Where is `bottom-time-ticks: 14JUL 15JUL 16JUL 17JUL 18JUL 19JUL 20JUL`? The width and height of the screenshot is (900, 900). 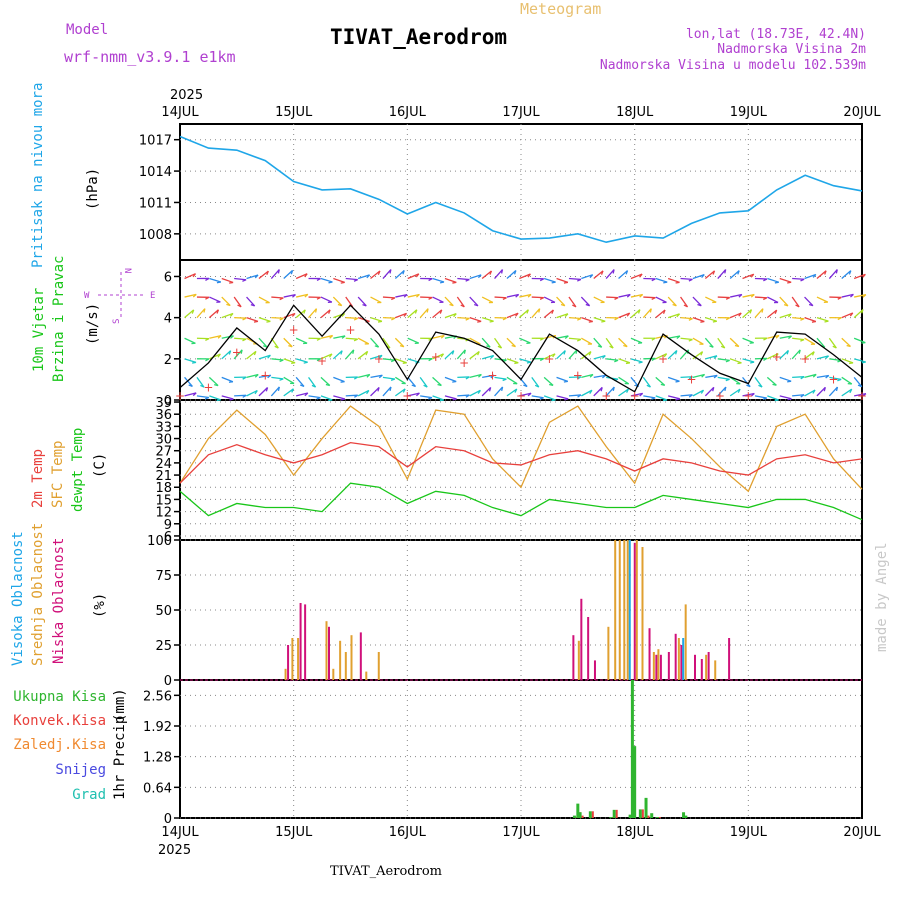
bottom-time-ticks: 14JUL 15JUL 16JUL 17JUL 18JUL 19JUL 20JUL is located at coordinates (521, 832).